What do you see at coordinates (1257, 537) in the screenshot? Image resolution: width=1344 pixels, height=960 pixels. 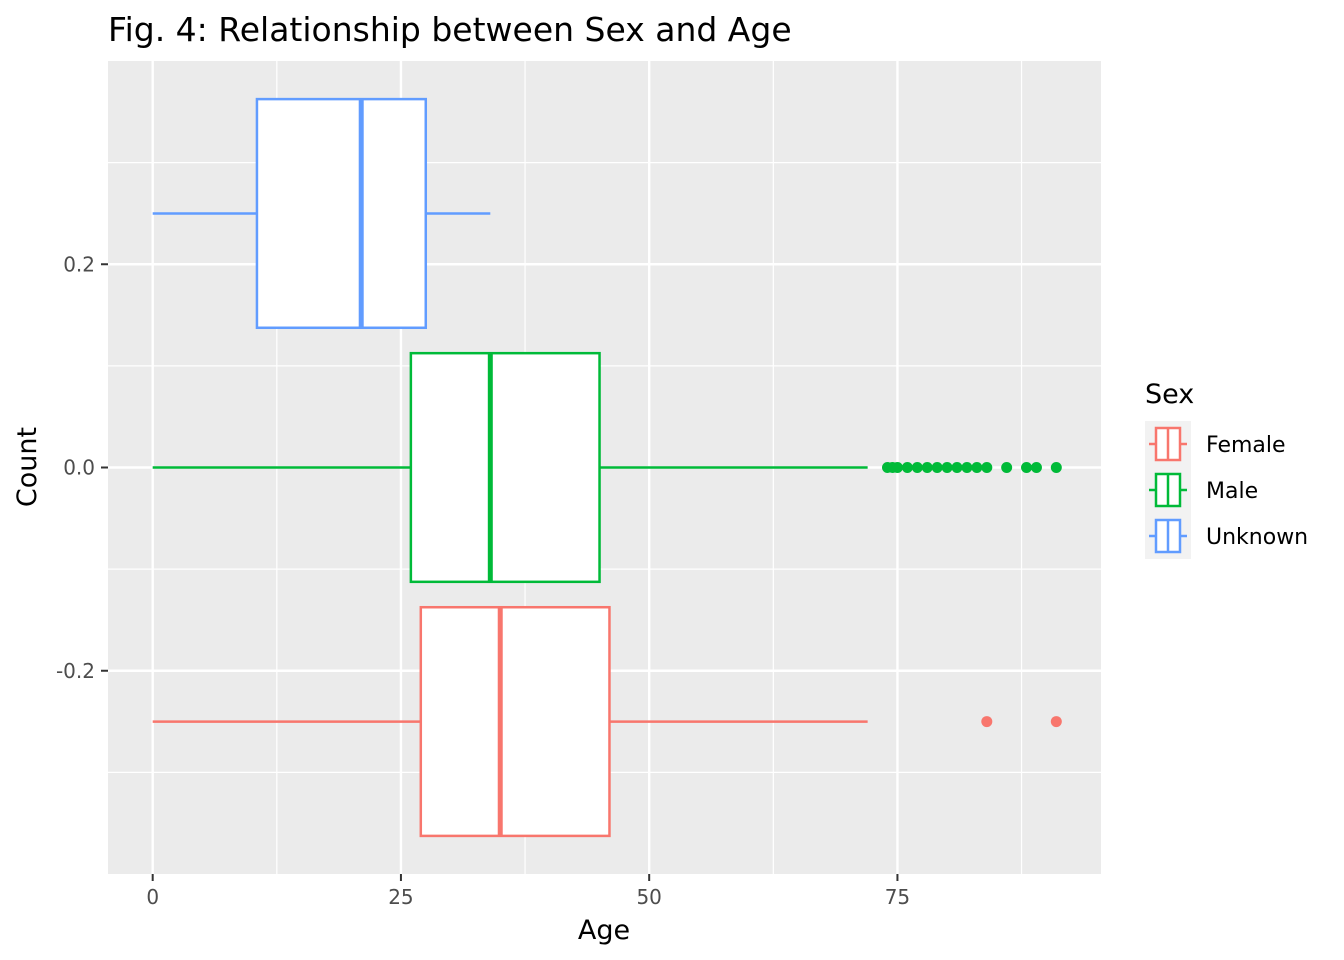 I see `legend-label-unknown: Unknown` at bounding box center [1257, 537].